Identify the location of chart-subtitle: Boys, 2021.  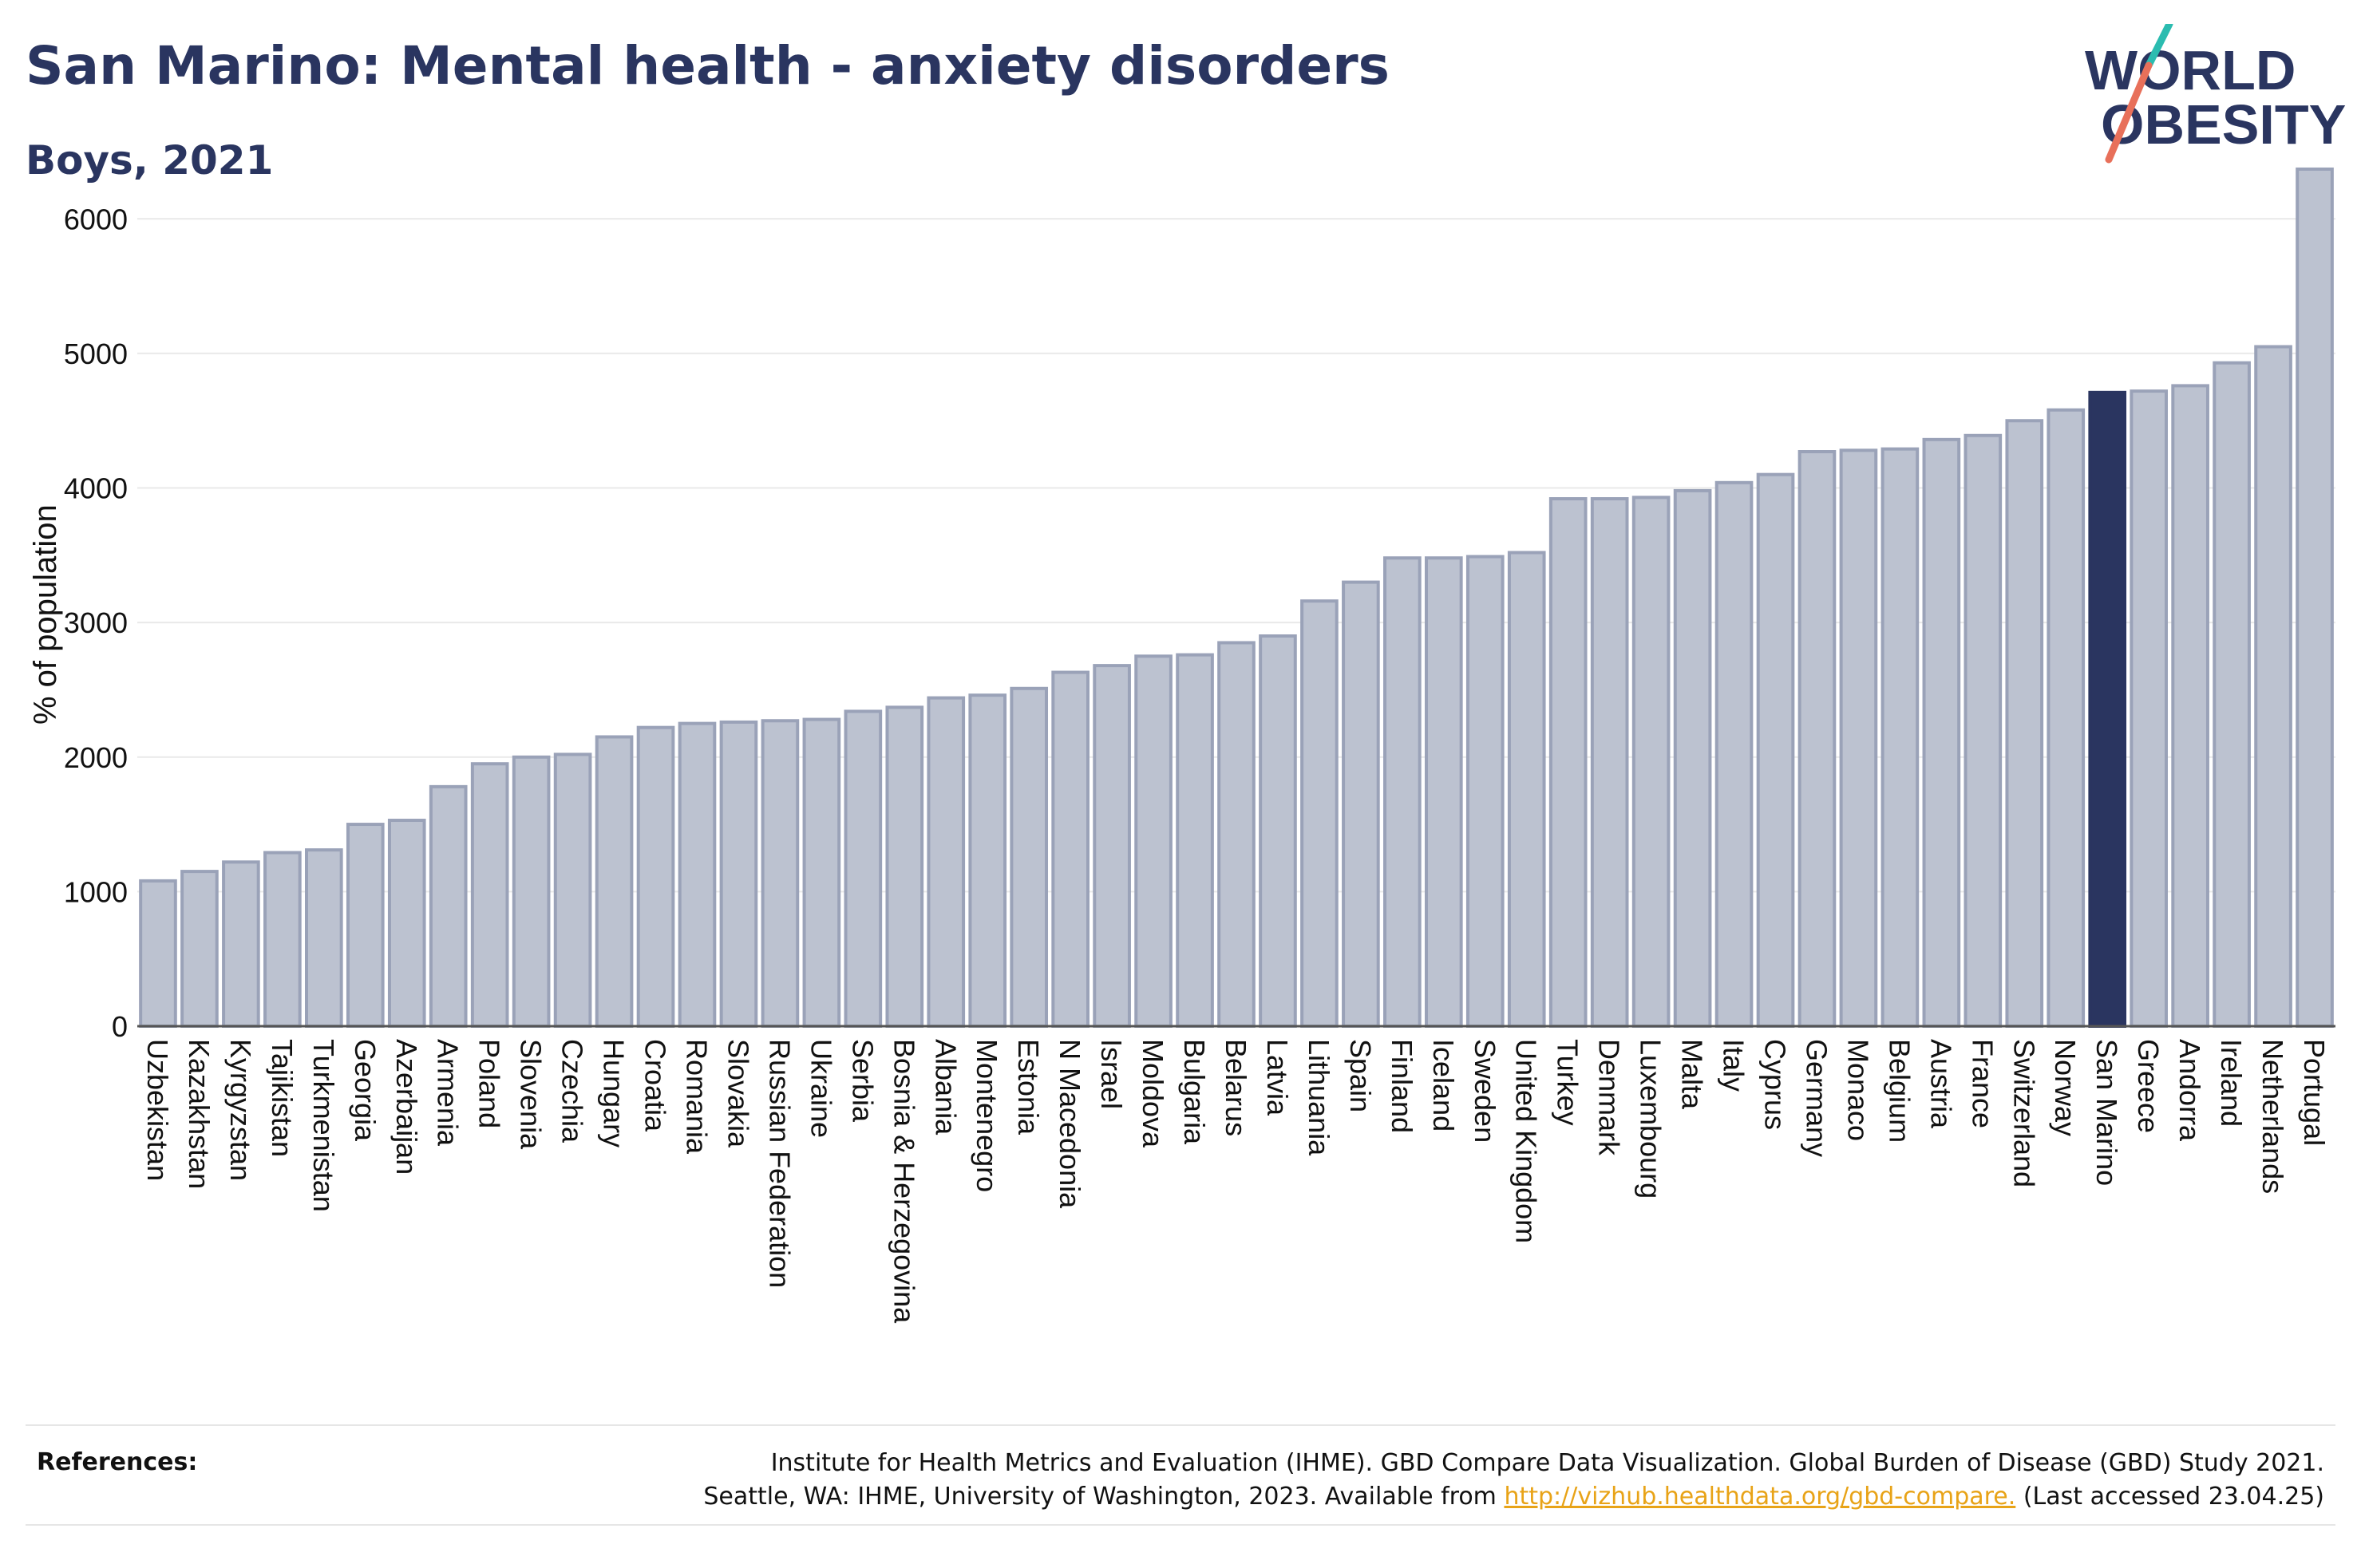
(150, 160).